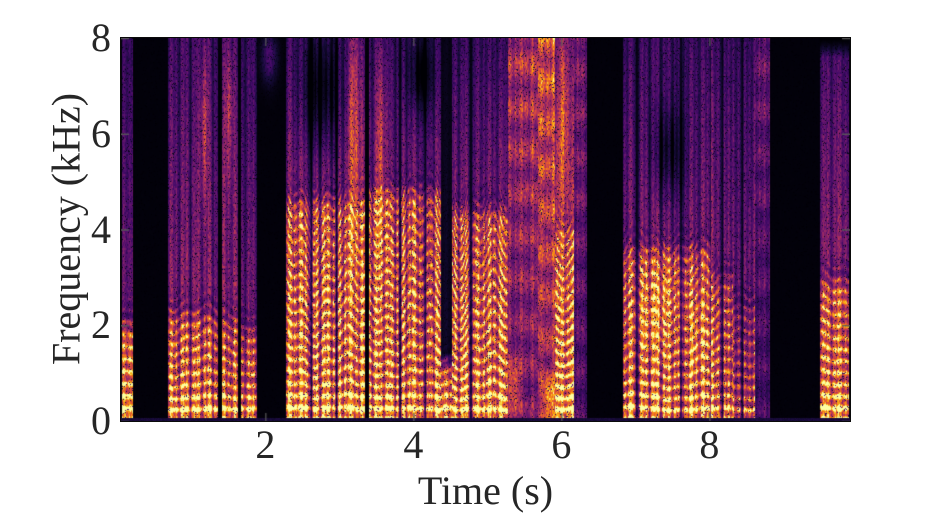 The width and height of the screenshot is (938, 515). I want to click on x-tick-label: 2, so click(265, 444).